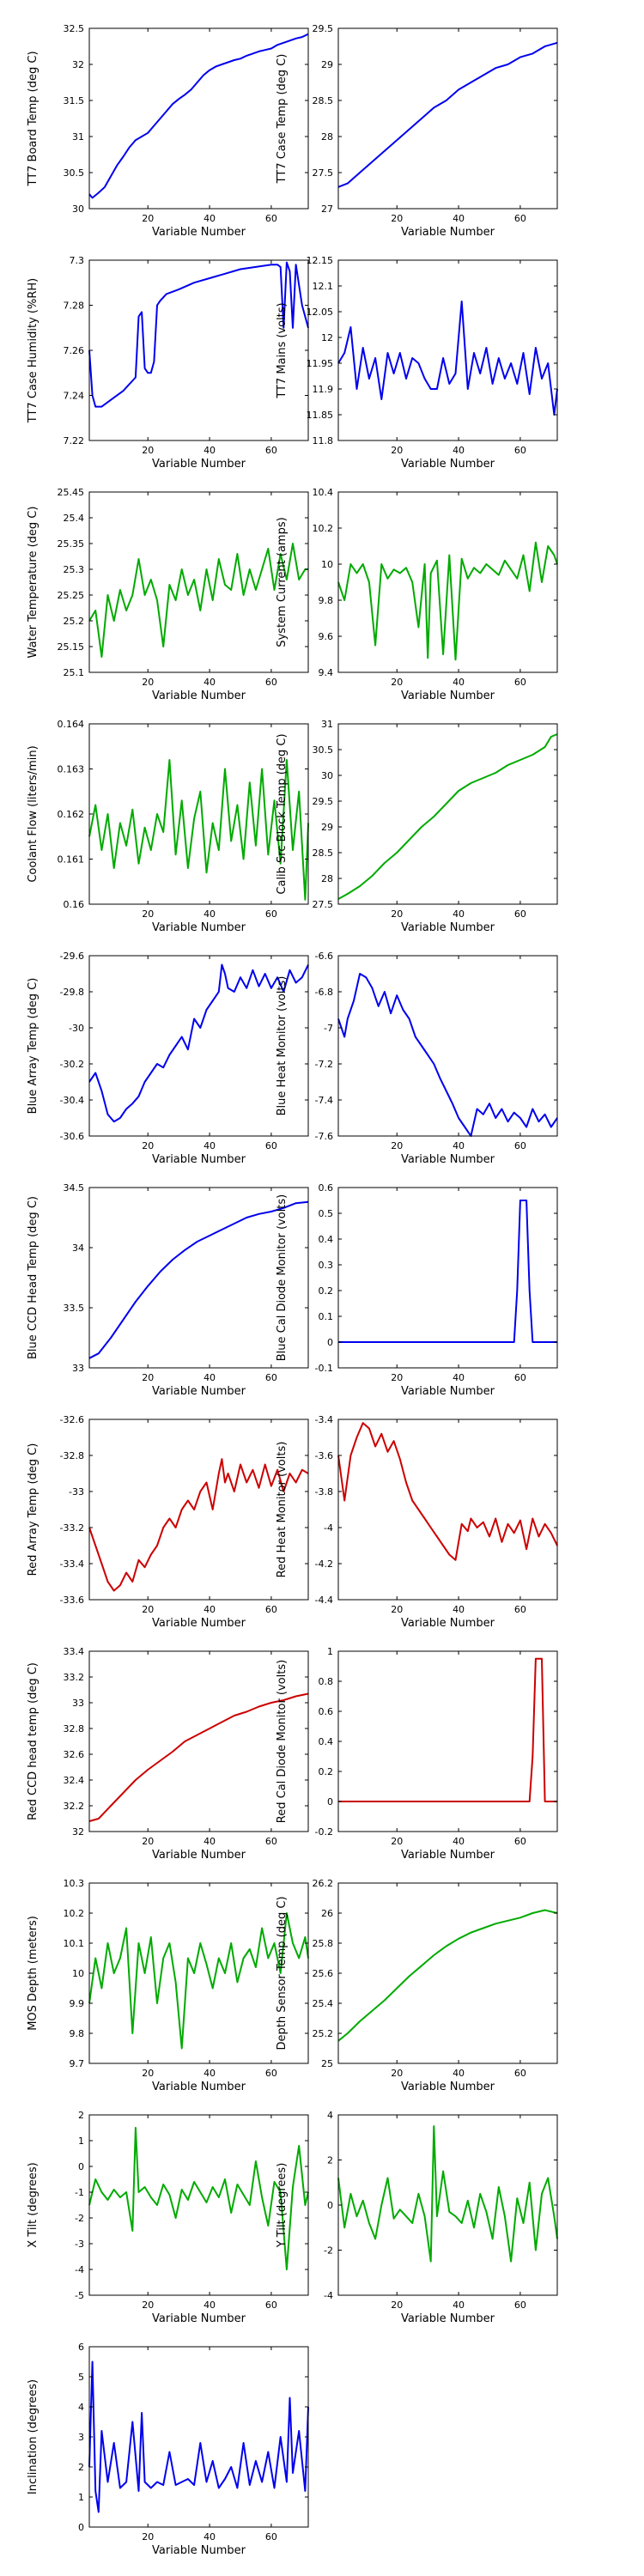  What do you see at coordinates (77, 1492) in the screenshot?
I see `y-tick-label: -33` at bounding box center [77, 1492].